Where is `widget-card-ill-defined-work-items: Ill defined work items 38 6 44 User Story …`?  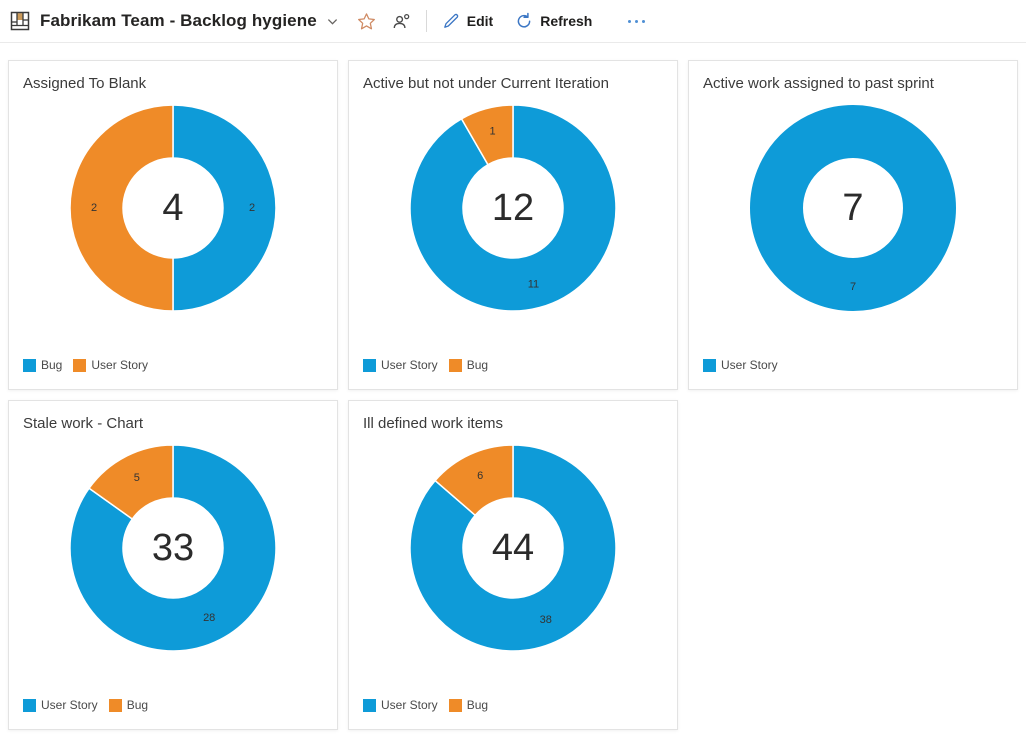 widget-card-ill-defined-work-items: Ill defined work items 38 6 44 User Story … is located at coordinates (513, 565).